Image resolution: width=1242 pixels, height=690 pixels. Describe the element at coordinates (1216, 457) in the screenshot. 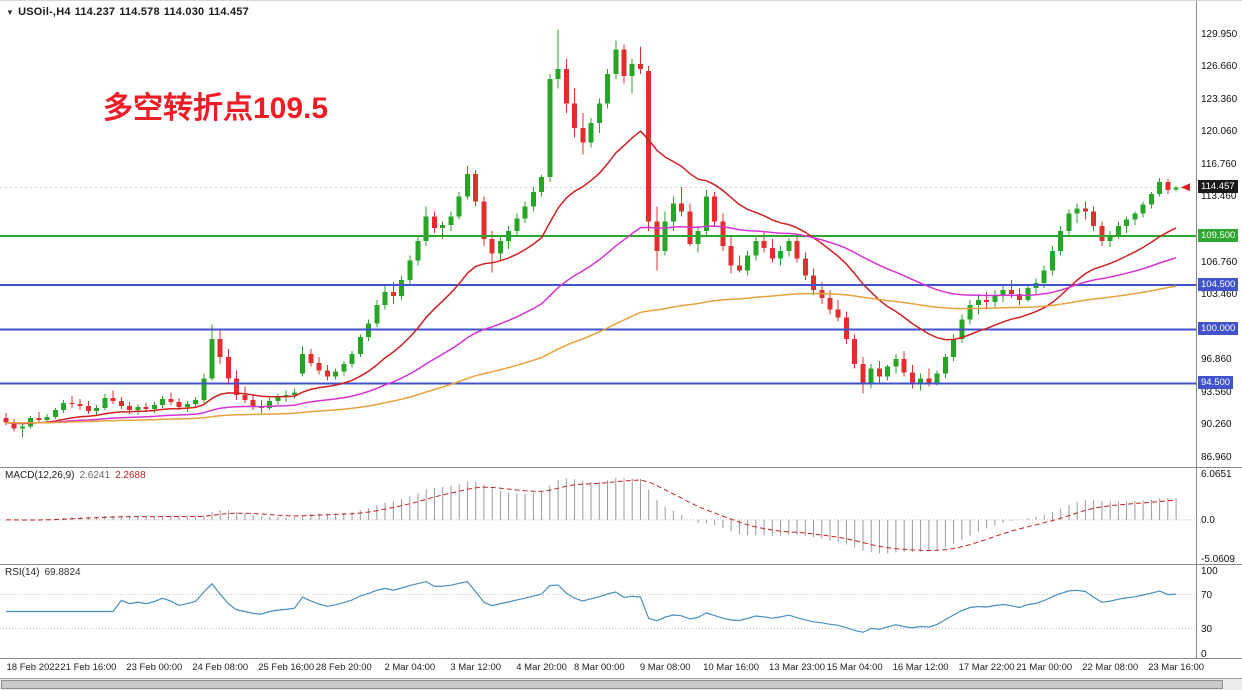

I see `price-tick: 86.960` at that location.